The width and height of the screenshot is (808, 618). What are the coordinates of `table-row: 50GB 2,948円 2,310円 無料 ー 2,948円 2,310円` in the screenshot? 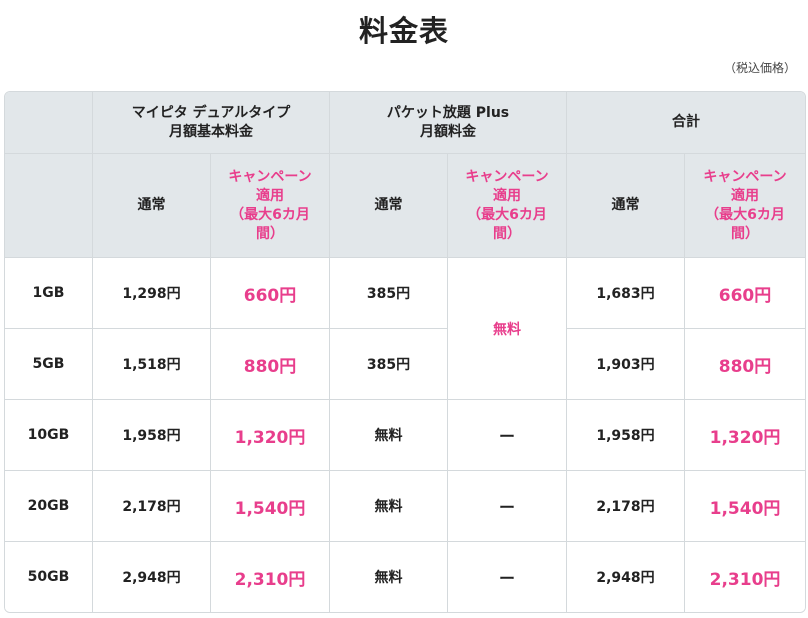 It's located at (405, 577).